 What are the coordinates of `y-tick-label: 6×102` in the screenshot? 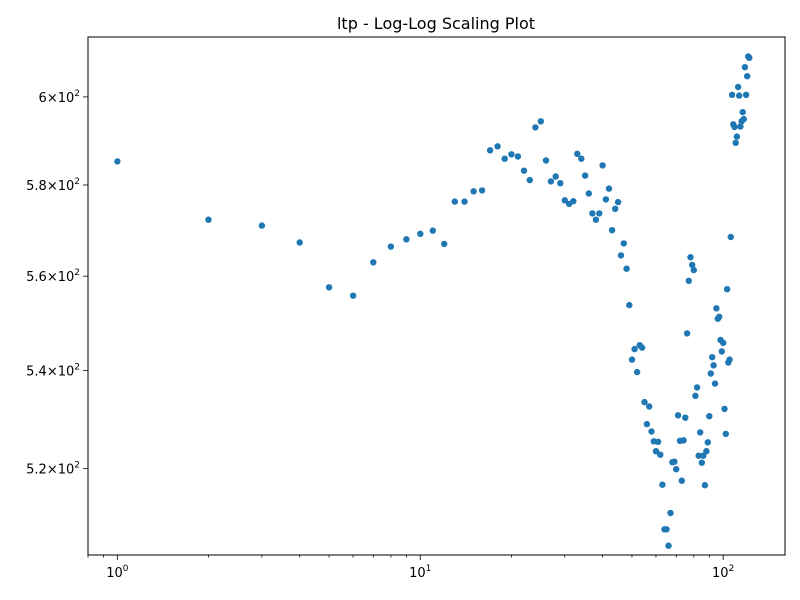 It's located at (59, 97).